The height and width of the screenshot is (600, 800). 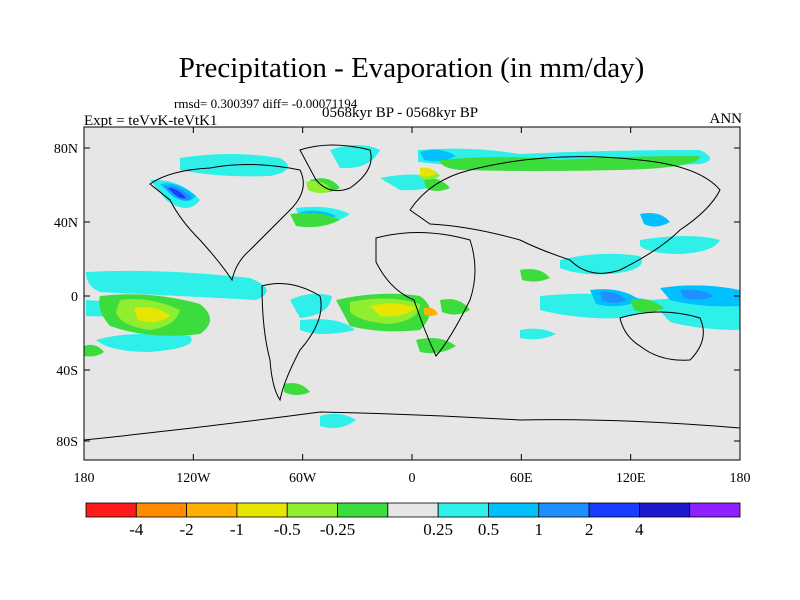 What do you see at coordinates (565, 215) in the screenshot?
I see `coastline-eurasia` at bounding box center [565, 215].